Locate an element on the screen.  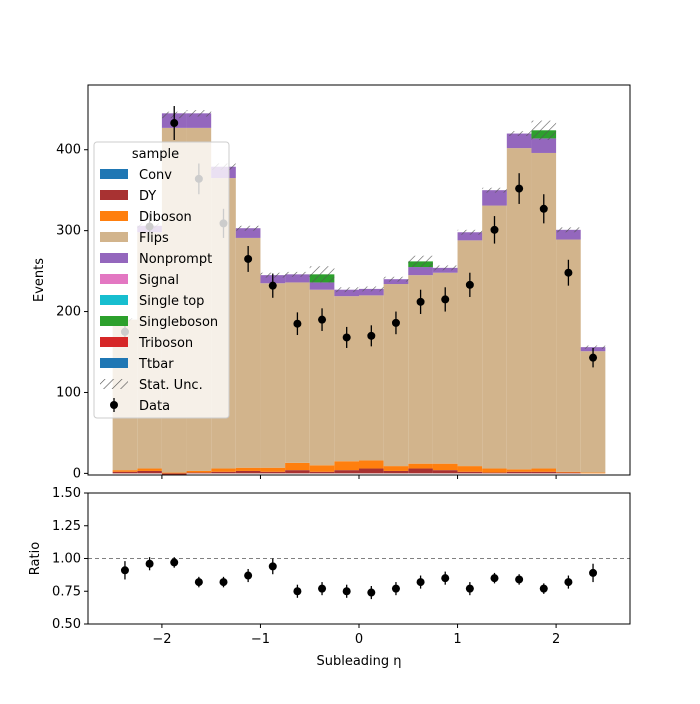
x-tick-label: 0 is located at coordinates (359, 639).